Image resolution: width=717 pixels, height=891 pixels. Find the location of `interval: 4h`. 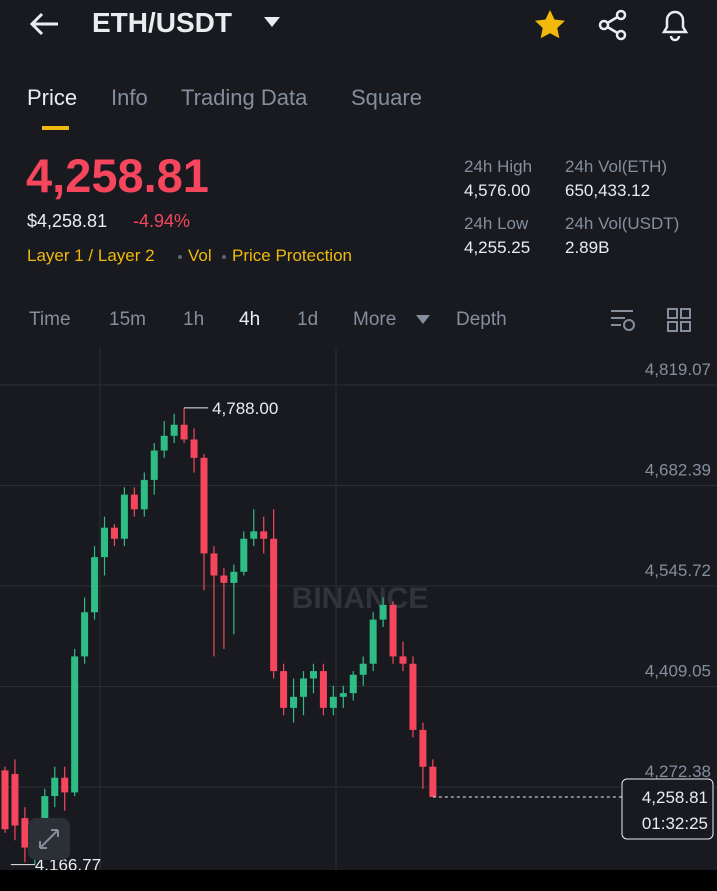

interval: 4h is located at coordinates (250, 319).